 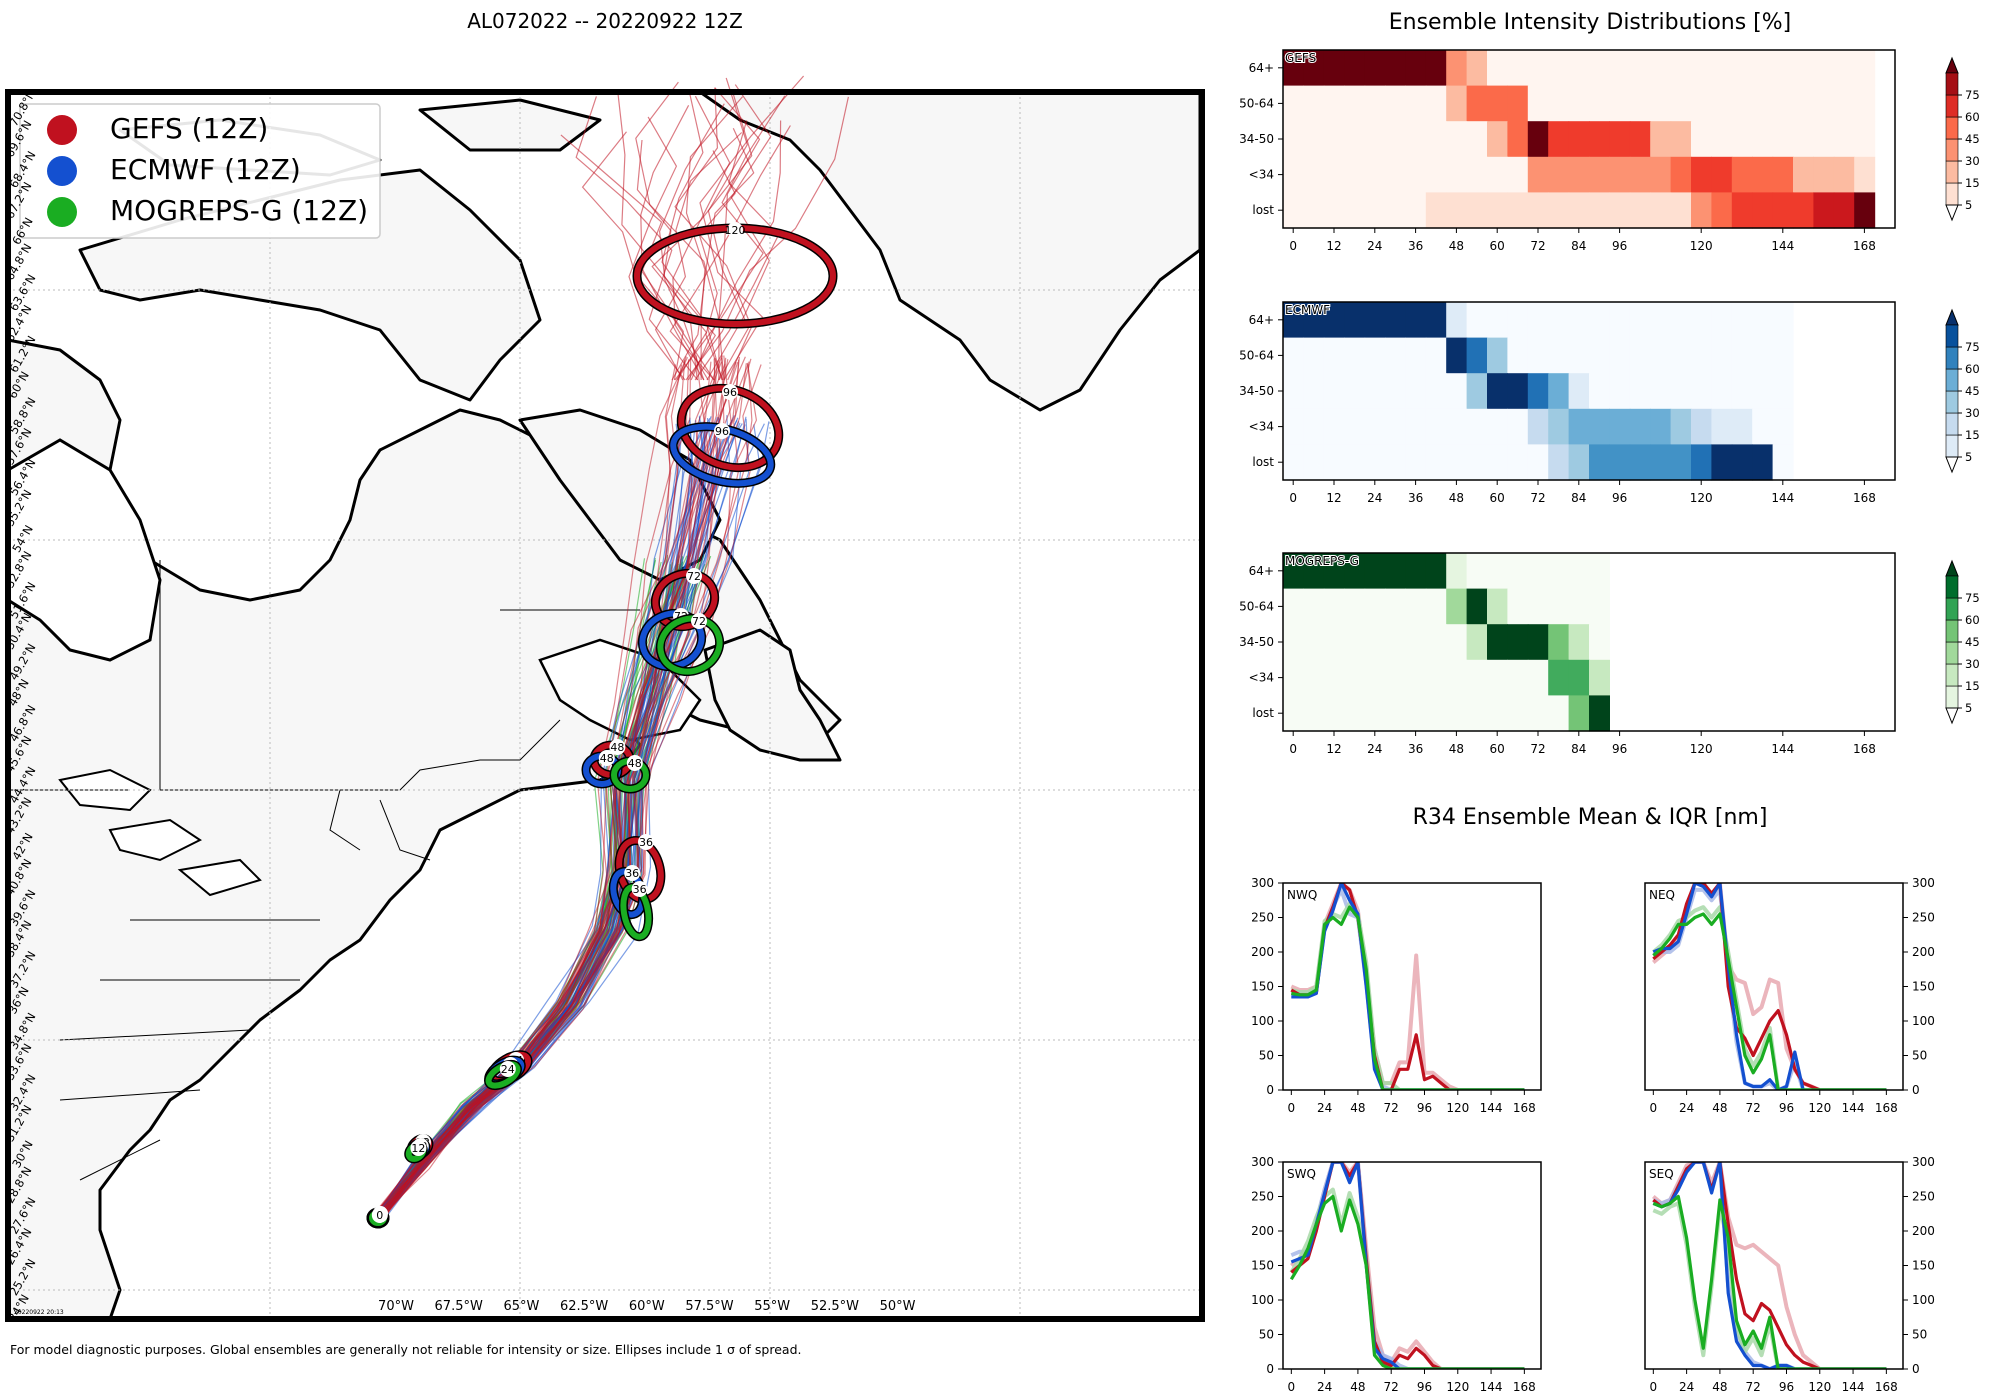 I want to click on lon-label: 60°W, so click(x=647, y=1306).